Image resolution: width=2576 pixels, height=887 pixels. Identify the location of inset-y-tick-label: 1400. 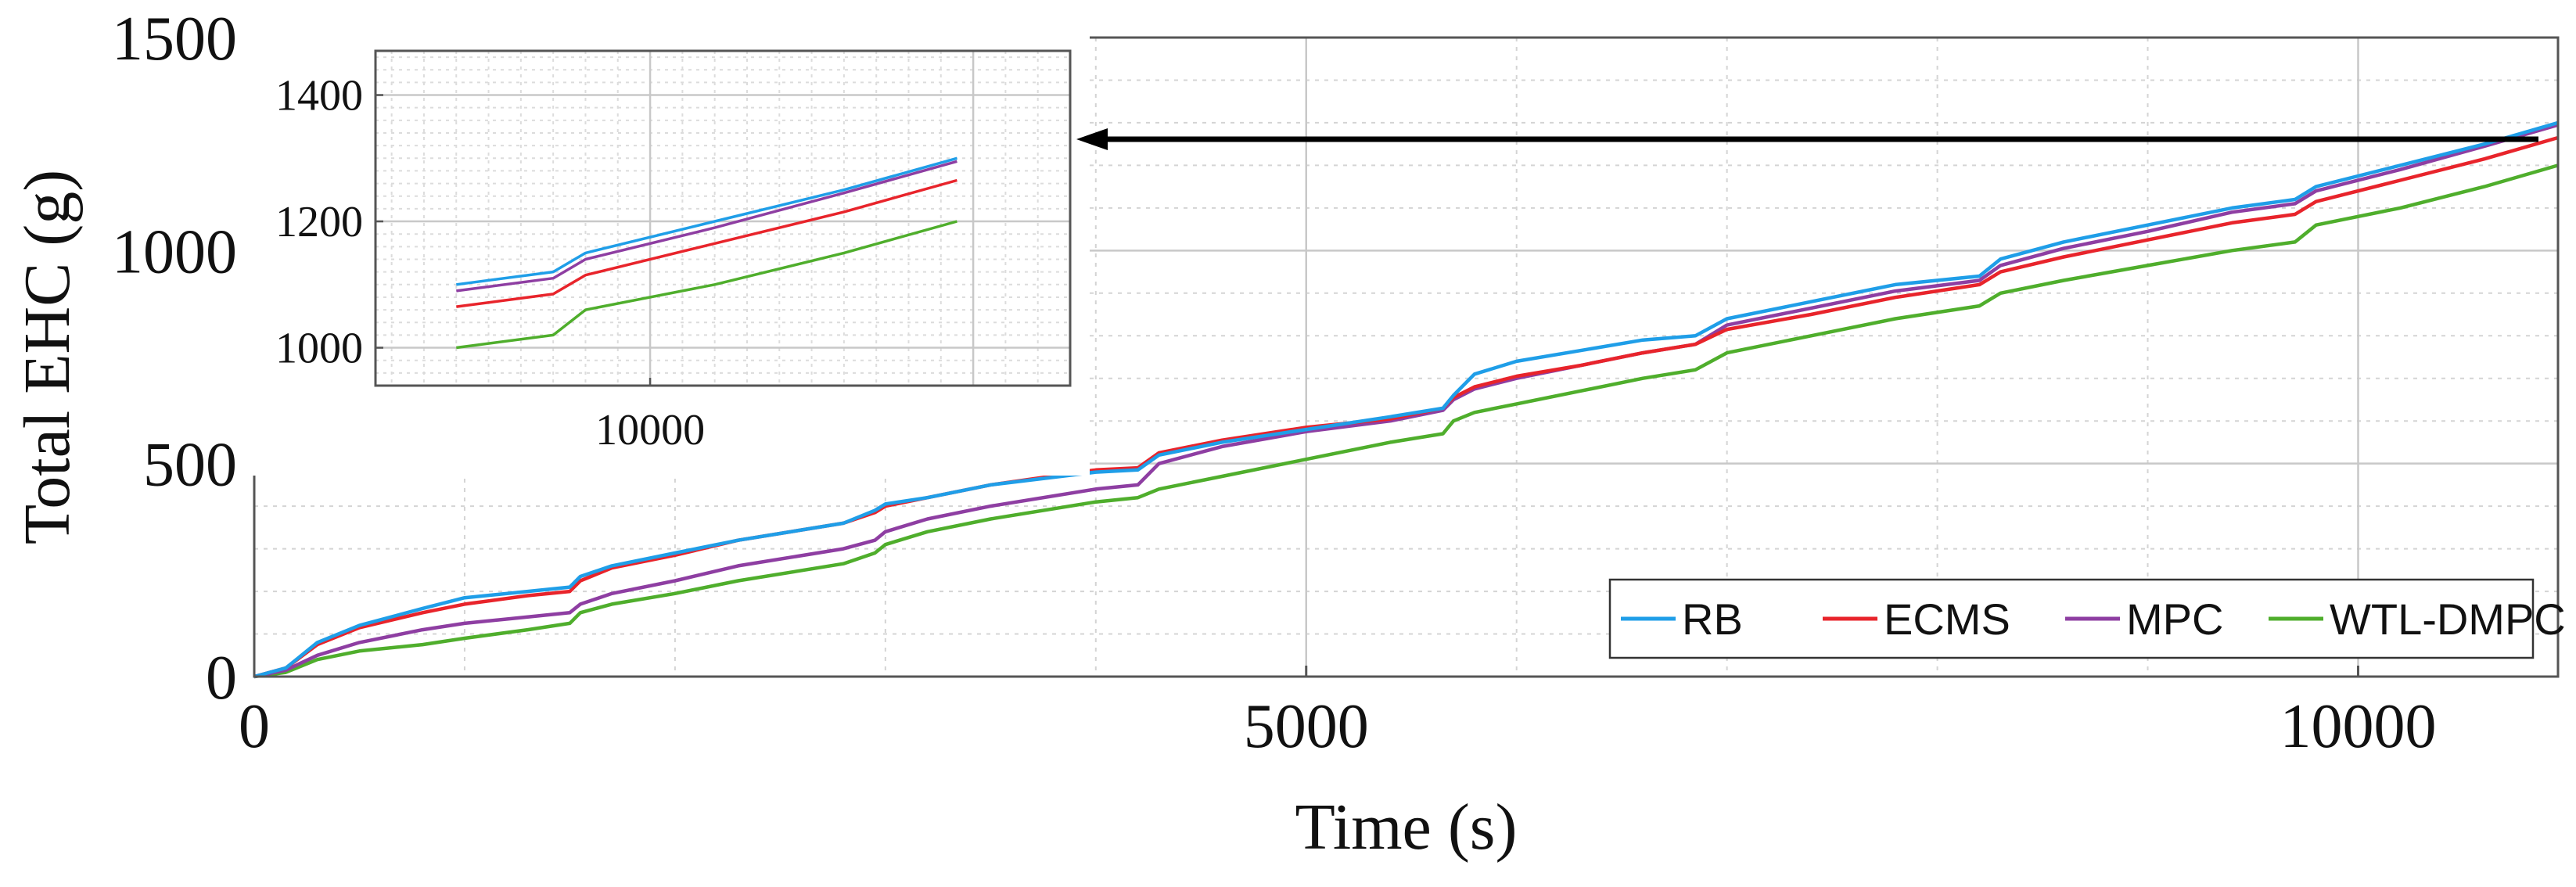
(319, 96).